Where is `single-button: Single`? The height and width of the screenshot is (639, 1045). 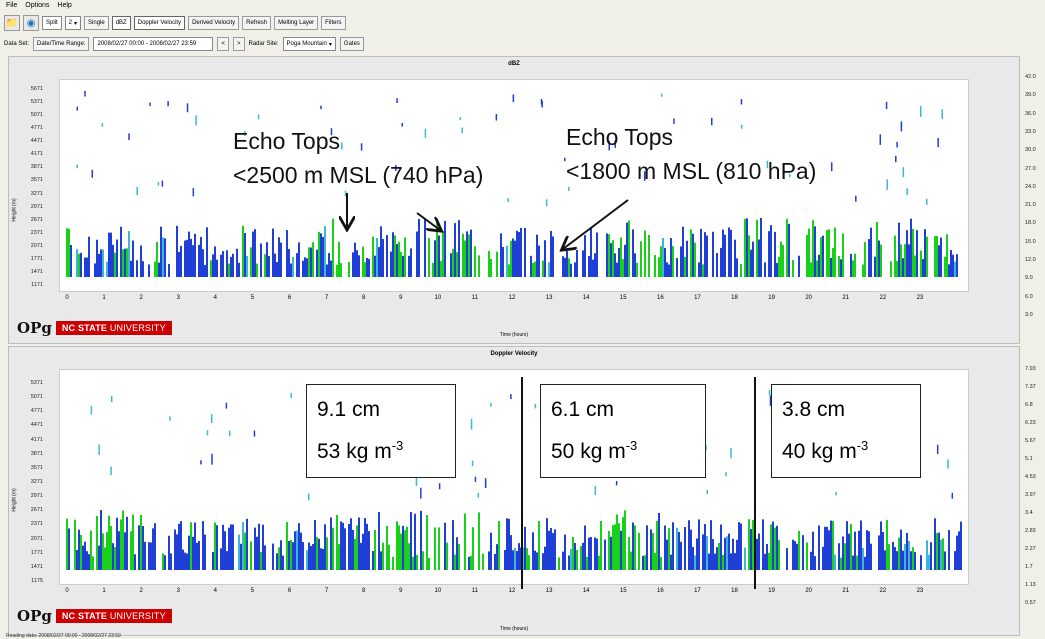
single-button: Single is located at coordinates (96, 23).